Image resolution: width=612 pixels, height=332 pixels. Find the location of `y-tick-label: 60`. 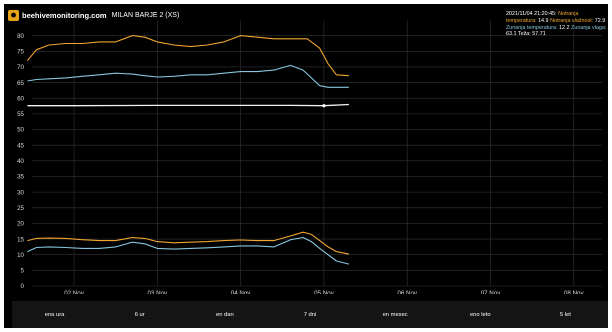

y-tick-label: 60 is located at coordinates (20, 98).